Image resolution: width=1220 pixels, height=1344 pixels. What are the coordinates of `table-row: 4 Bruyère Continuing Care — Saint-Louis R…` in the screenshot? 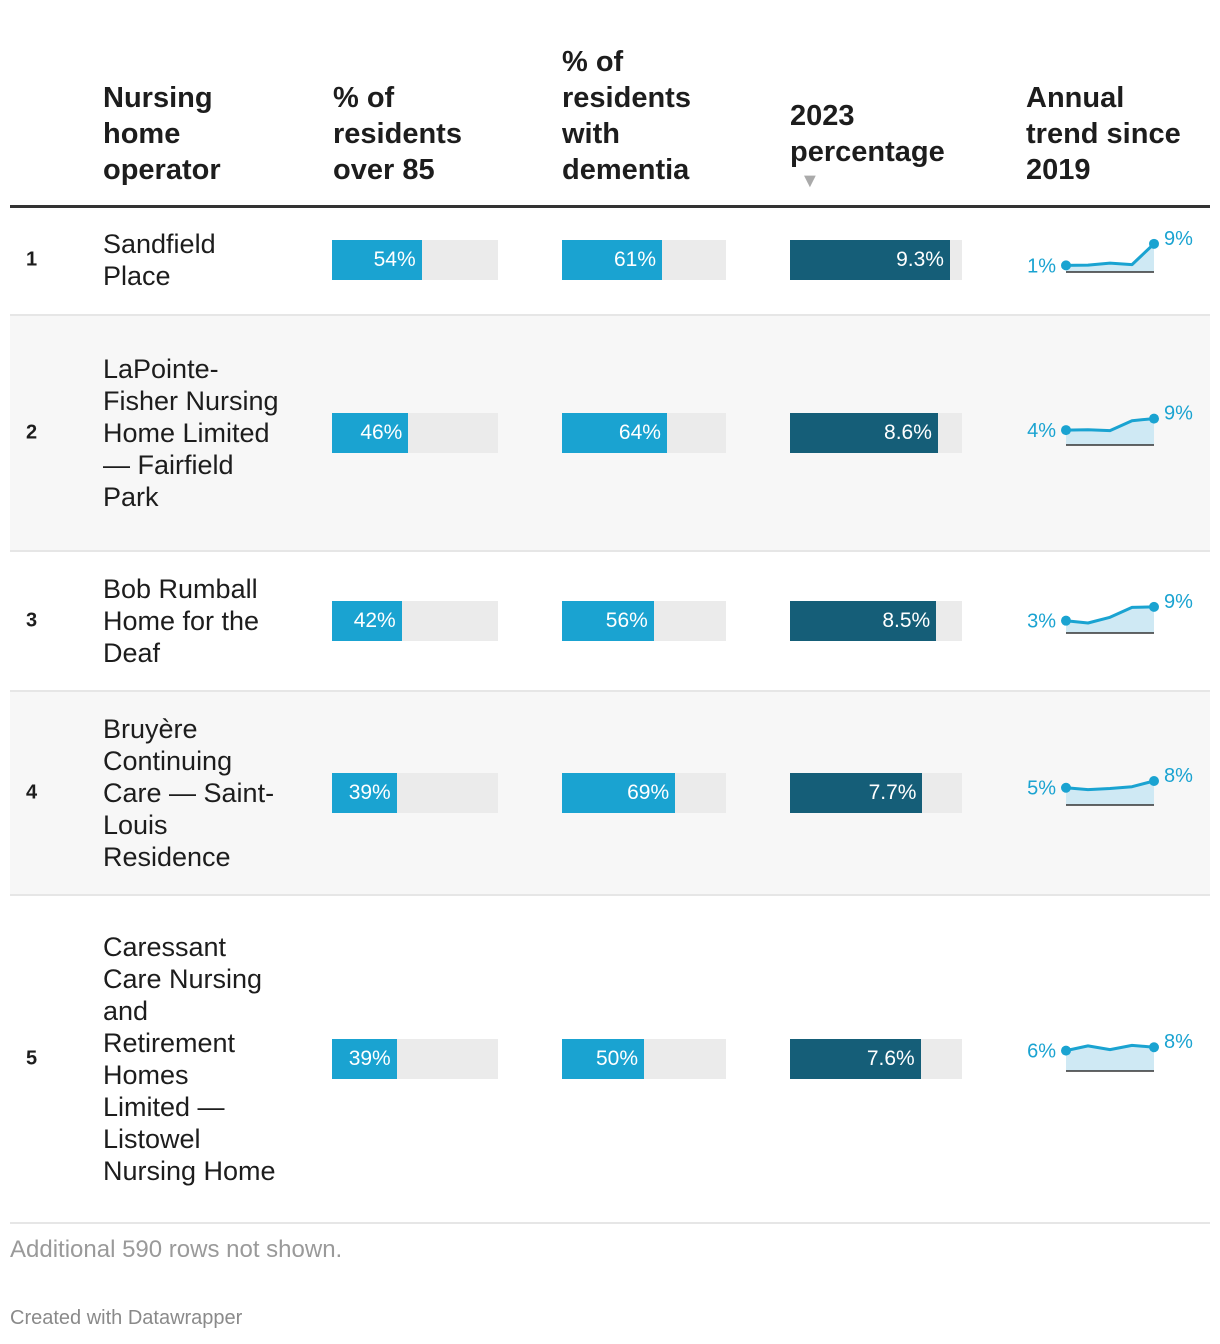 It's located at (610, 794).